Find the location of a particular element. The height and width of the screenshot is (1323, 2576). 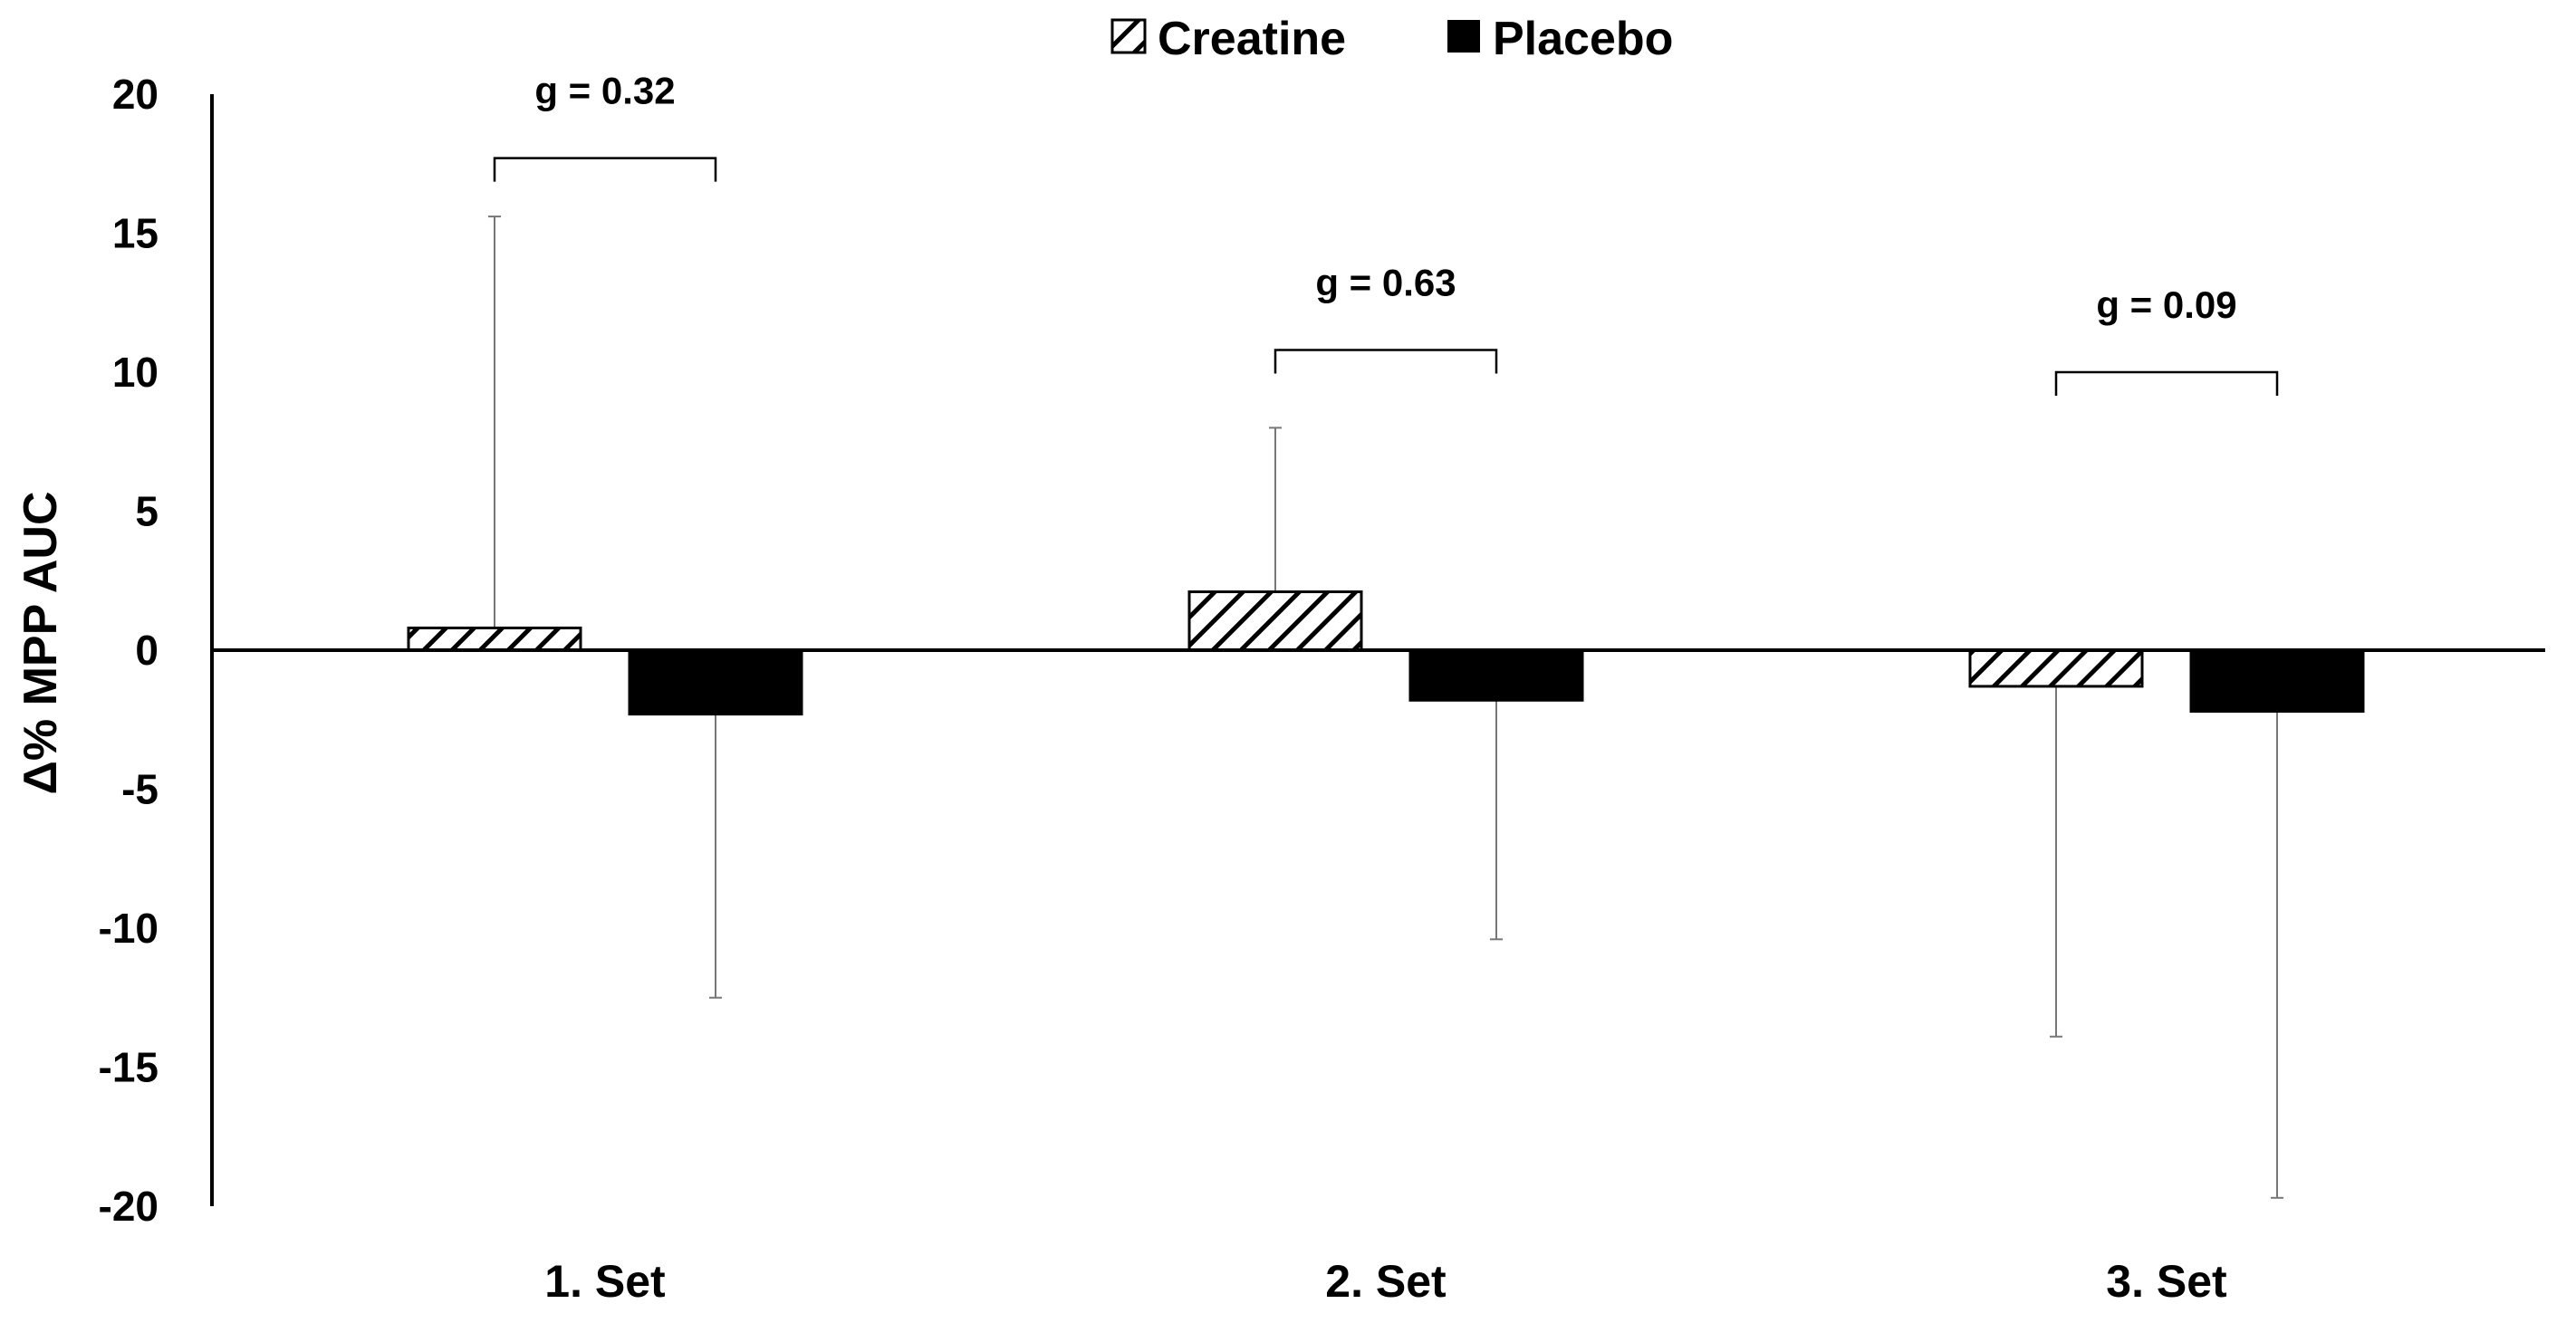

y-tick-label: 20 is located at coordinates (135, 95).